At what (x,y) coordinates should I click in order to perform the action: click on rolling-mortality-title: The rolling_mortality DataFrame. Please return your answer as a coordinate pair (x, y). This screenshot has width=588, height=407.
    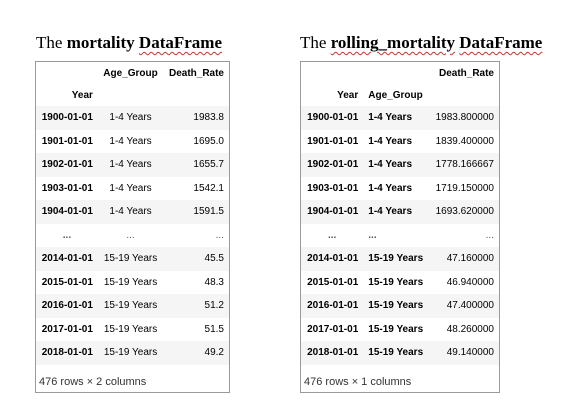
    Looking at the image, I should click on (421, 43).